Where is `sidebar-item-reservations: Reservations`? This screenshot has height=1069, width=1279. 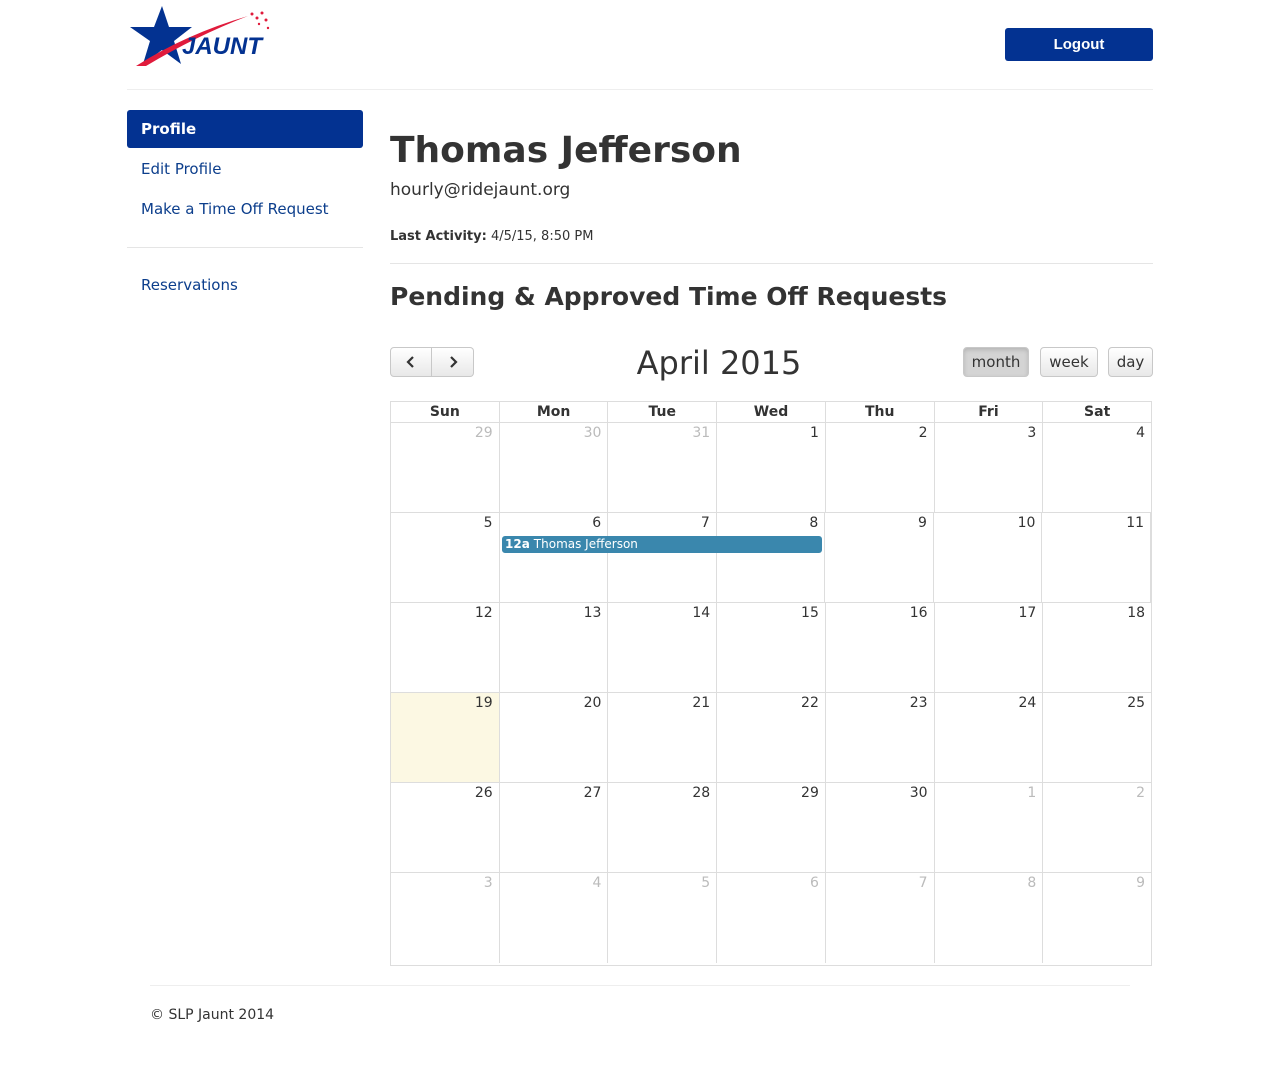
sidebar-item-reservations: Reservations is located at coordinates (189, 285).